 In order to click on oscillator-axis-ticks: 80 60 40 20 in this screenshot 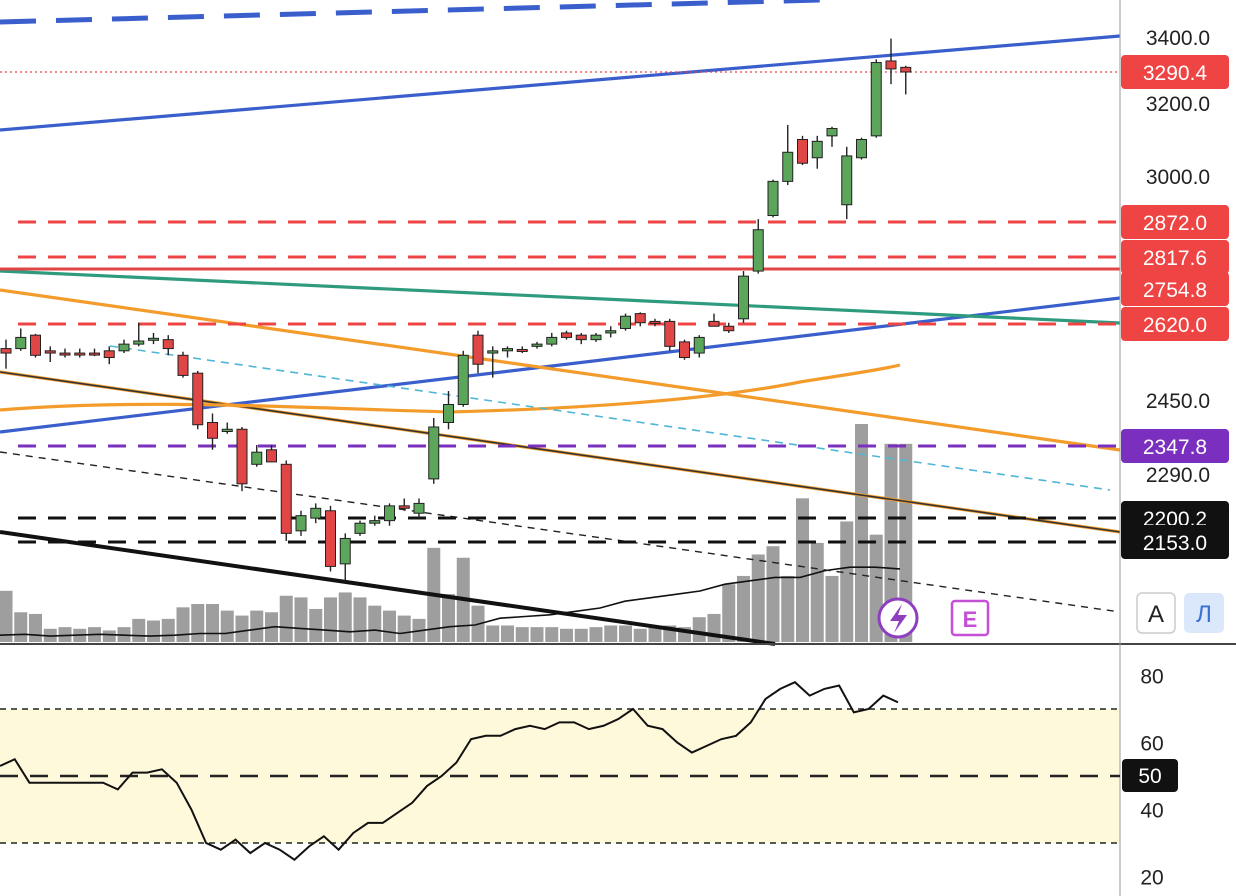, I will do `click(1151, 778)`.